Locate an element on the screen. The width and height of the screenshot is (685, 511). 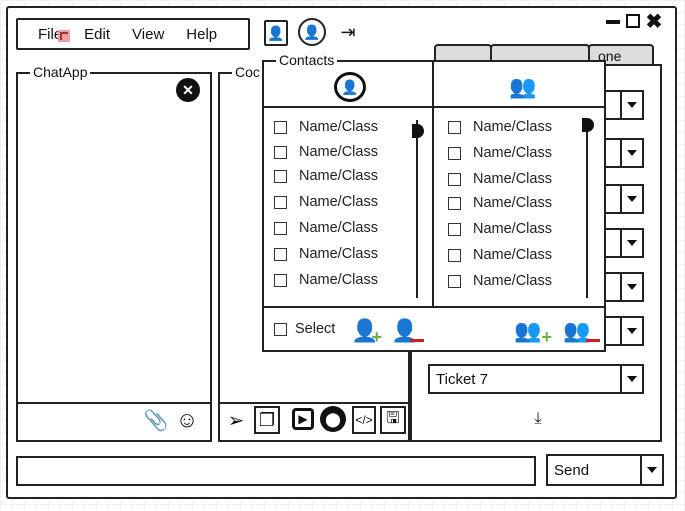
code-file-icon: </> is located at coordinates (364, 420).